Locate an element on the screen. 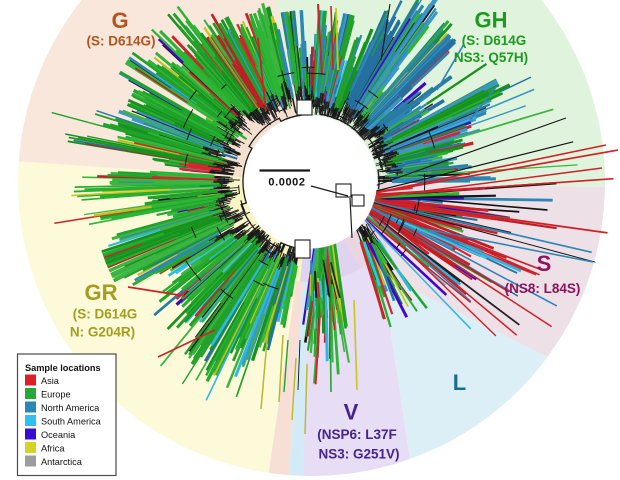  svg-text: Asia is located at coordinates (50, 381).